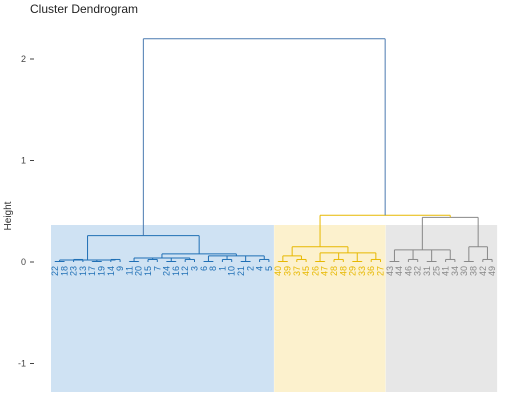 This screenshot has width=512, height=406. What do you see at coordinates (8, 215) in the screenshot?
I see `y-axis-label: Height` at bounding box center [8, 215].